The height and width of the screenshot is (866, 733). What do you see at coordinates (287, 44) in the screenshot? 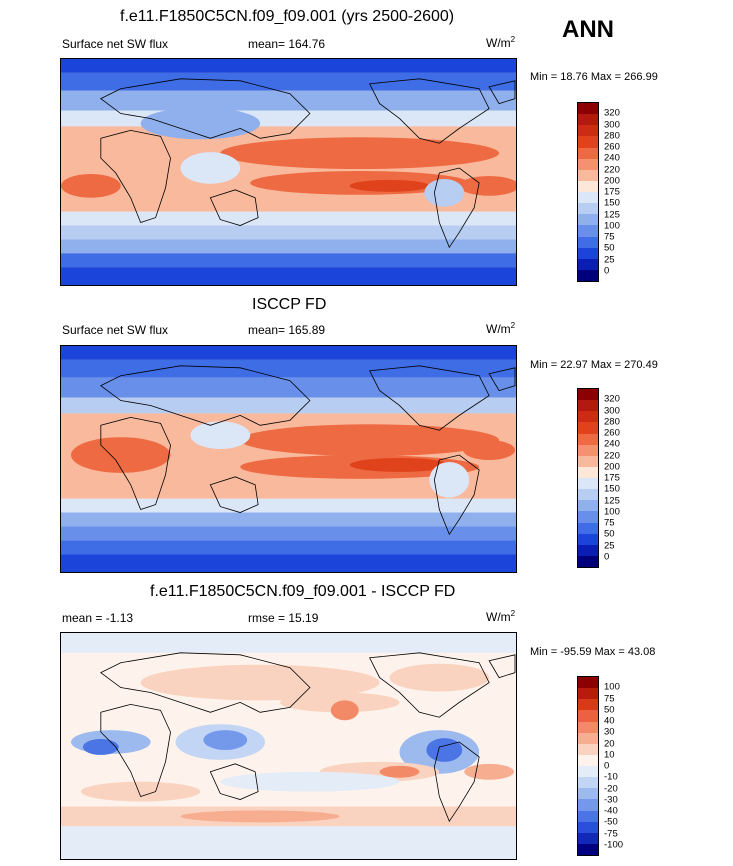
I see `panel1-mean-label: mean= 164.76` at bounding box center [287, 44].